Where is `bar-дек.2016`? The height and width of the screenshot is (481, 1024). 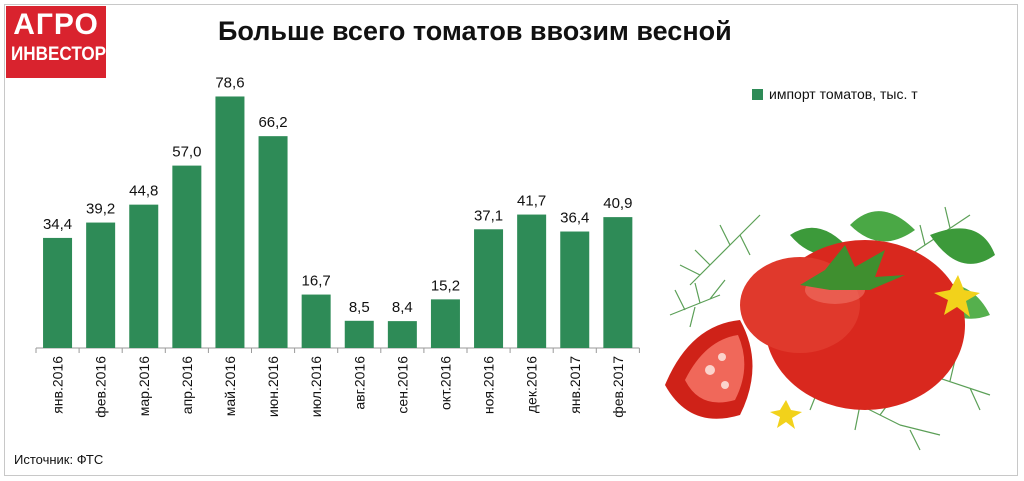 bar-дек.2016 is located at coordinates (532, 281).